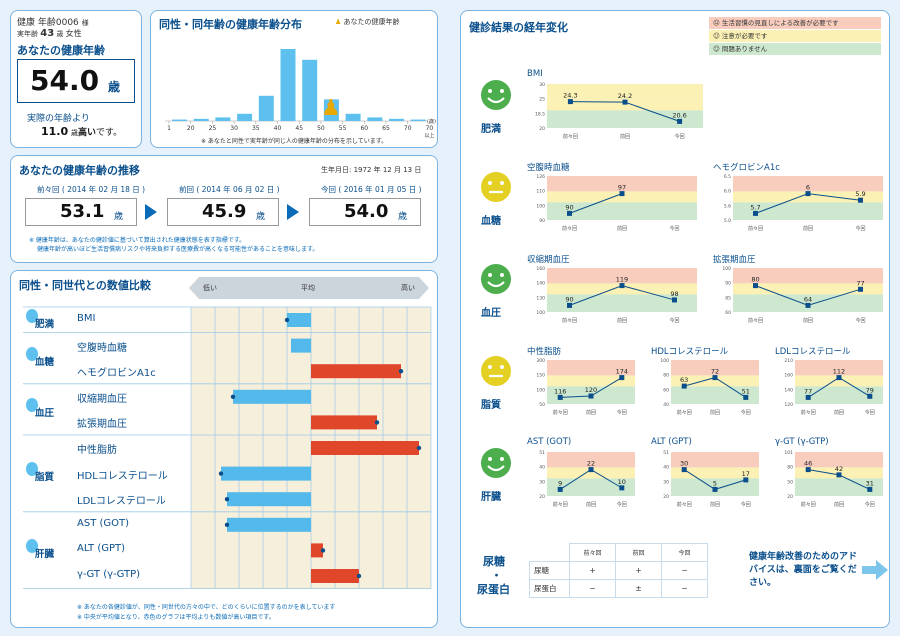 This screenshot has width=900, height=636. I want to click on sex: 女性, so click(73, 33).